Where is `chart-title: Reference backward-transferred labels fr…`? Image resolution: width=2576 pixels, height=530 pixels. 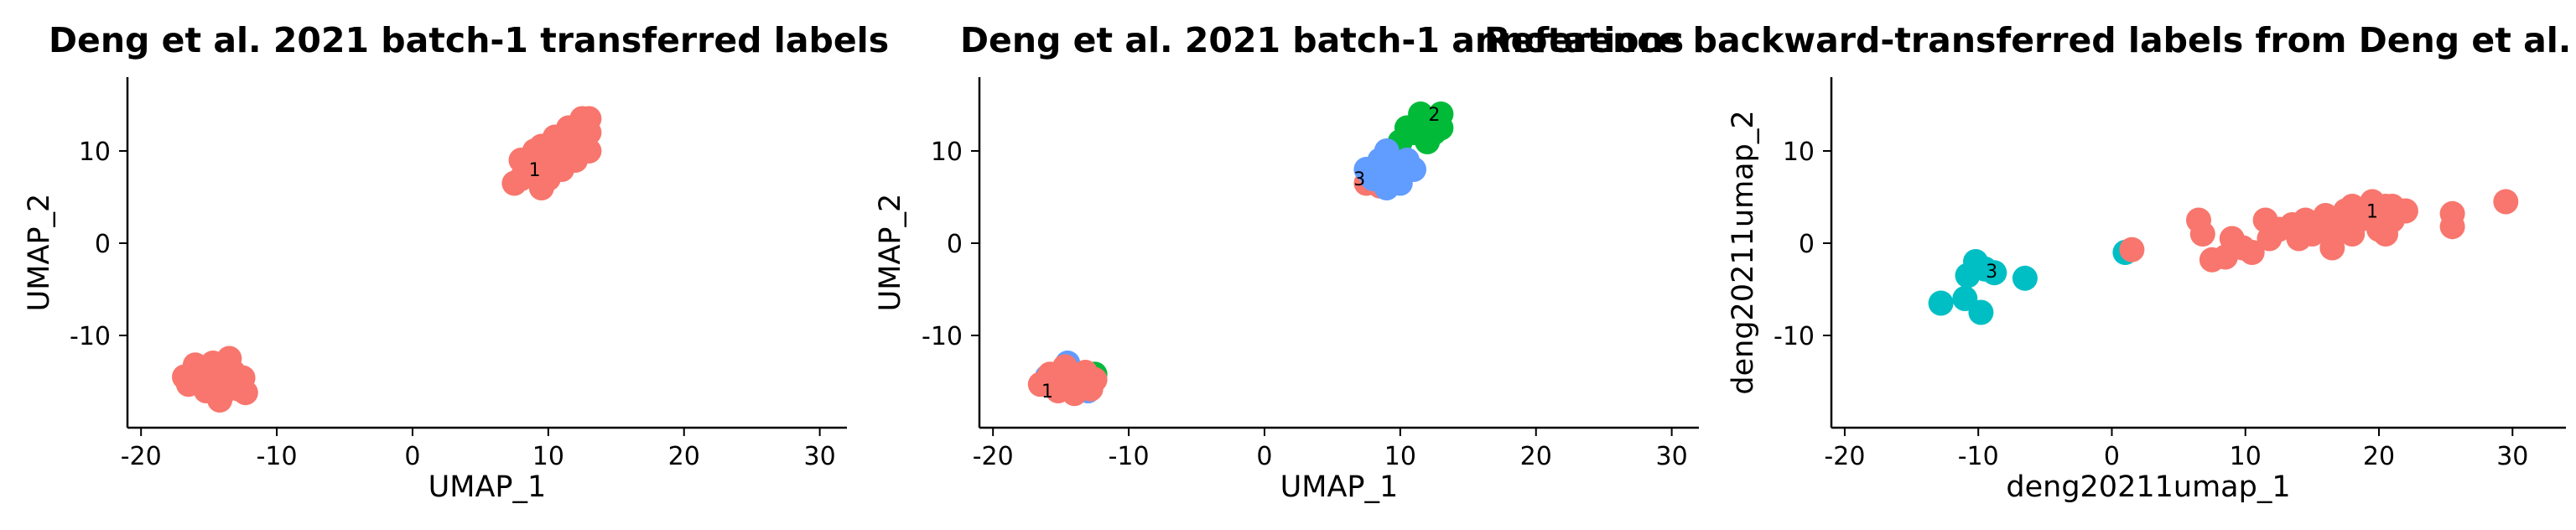
chart-title: Reference backward-transferred labels fr… is located at coordinates (2028, 40).